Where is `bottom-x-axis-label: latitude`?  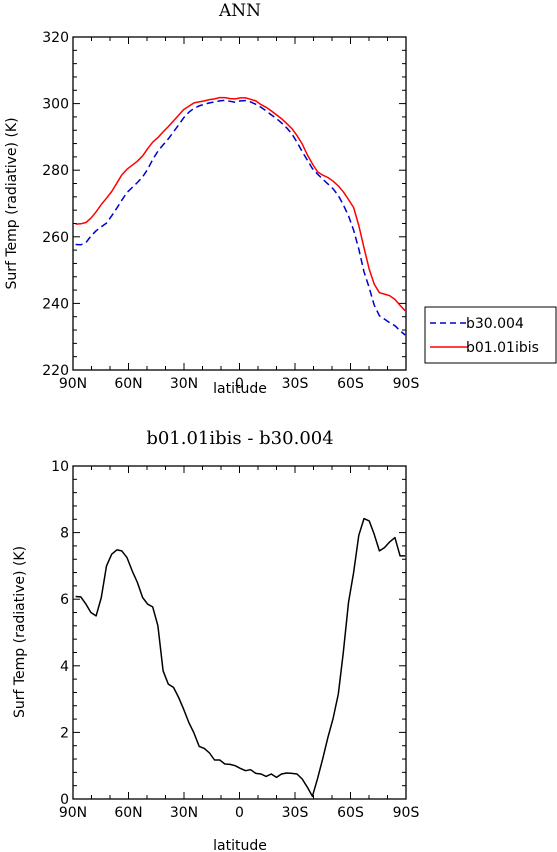
bottom-x-axis-label: latitude is located at coordinates (240, 845).